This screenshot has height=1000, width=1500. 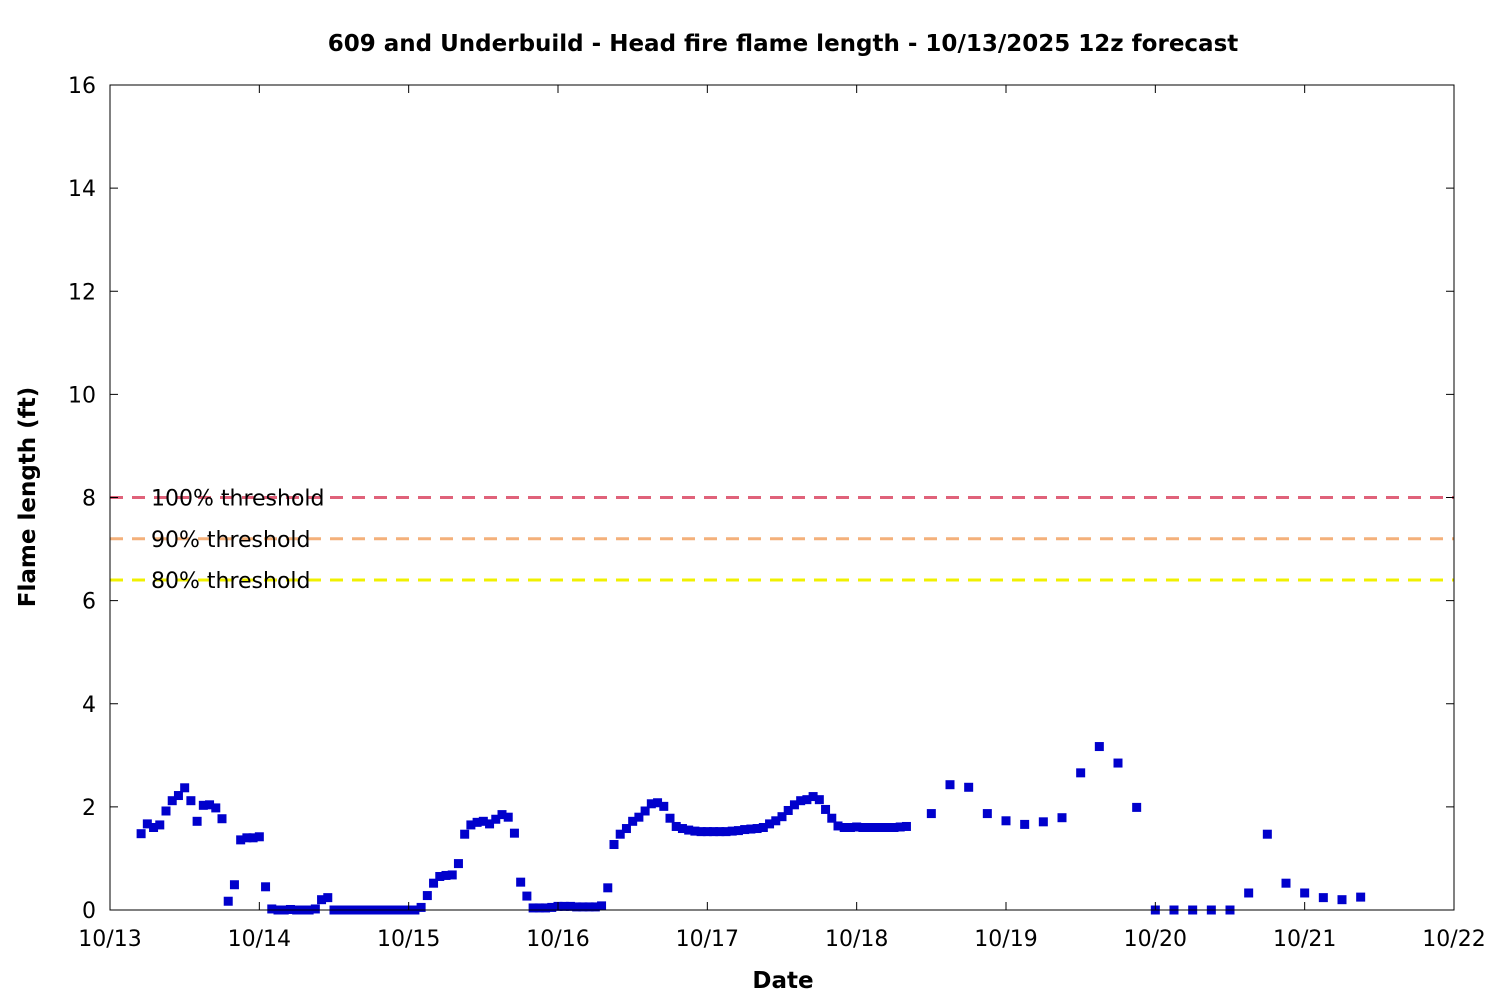 What do you see at coordinates (231, 581) in the screenshot?
I see `threshold-label: 80% threshold` at bounding box center [231, 581].